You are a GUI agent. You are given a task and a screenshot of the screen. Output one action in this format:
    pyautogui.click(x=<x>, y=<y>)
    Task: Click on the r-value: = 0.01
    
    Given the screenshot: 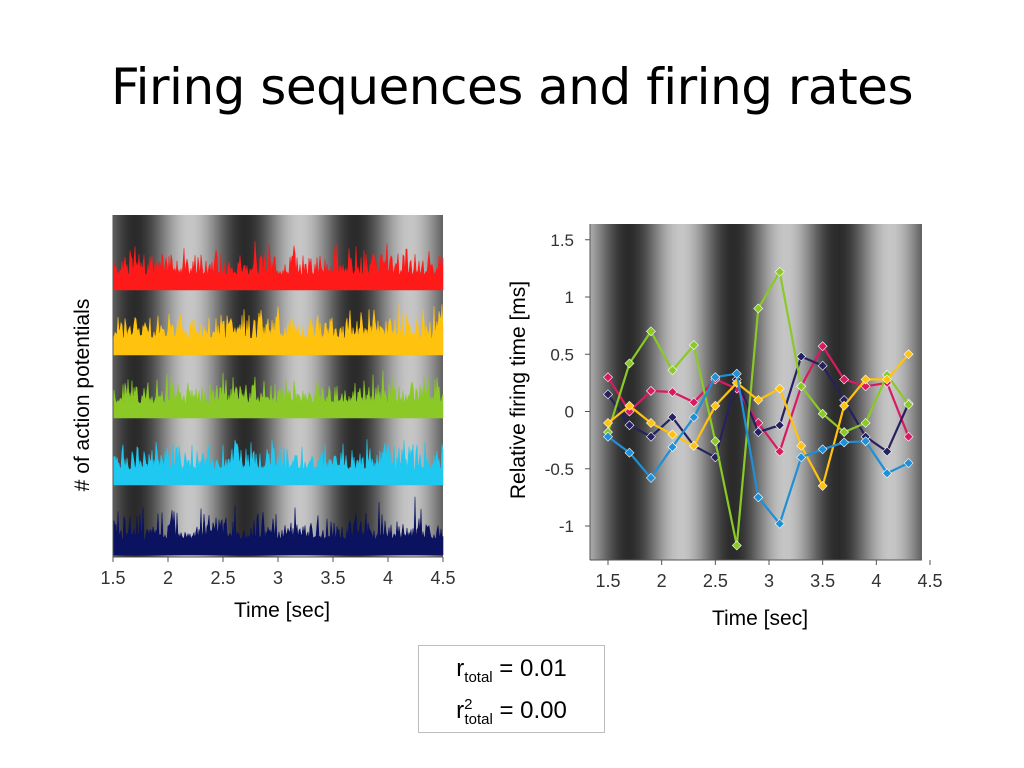 What is the action you would take?
    pyautogui.click(x=529, y=668)
    